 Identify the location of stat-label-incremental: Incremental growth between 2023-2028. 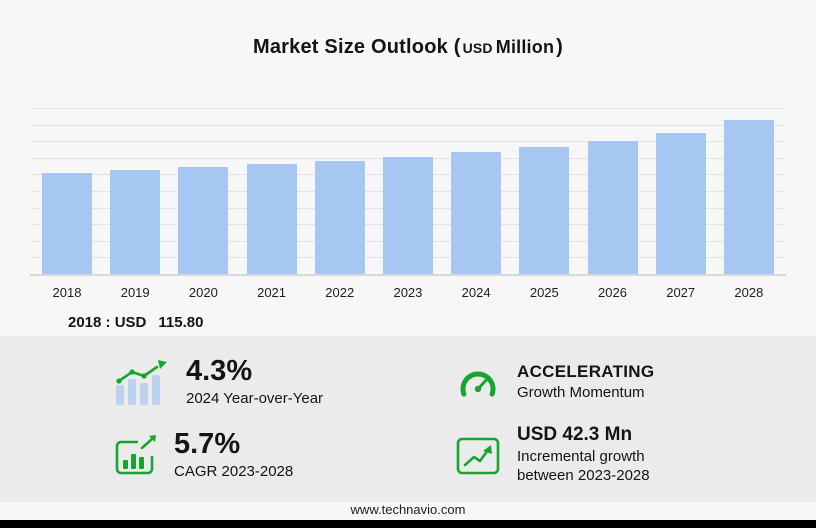
(583, 466).